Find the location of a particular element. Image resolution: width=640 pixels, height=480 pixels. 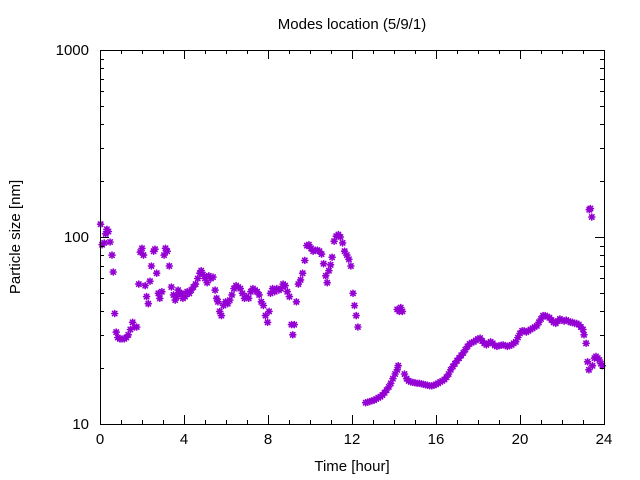

x-tick-label: 0 is located at coordinates (100, 439).